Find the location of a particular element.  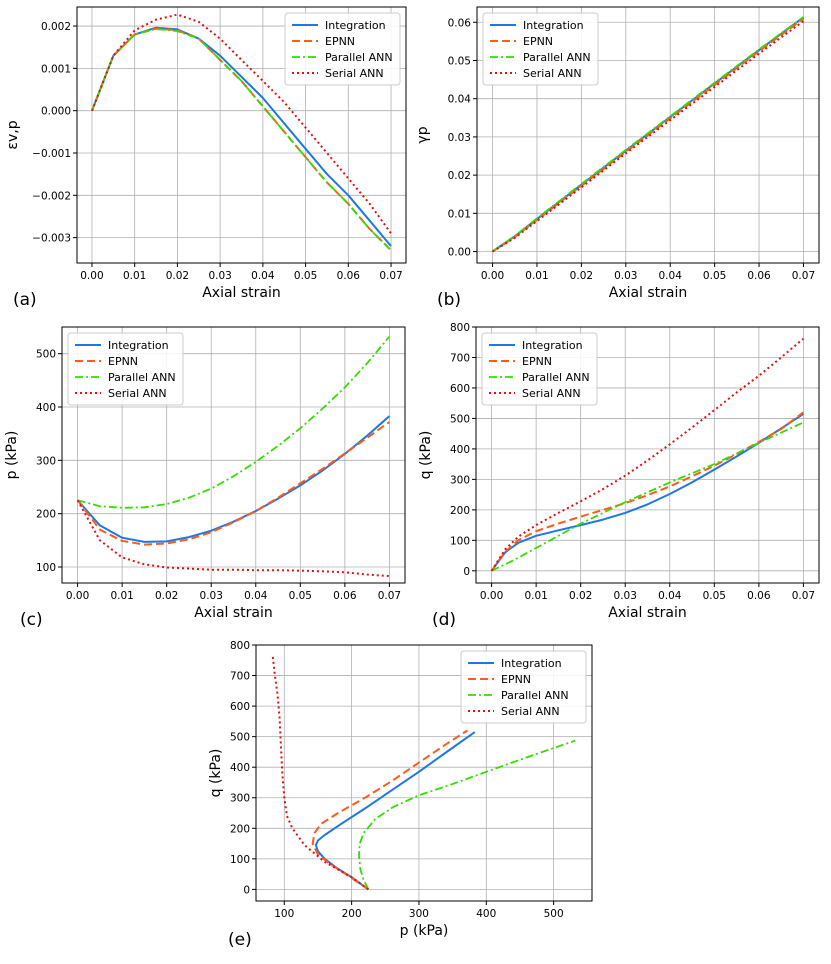

y-tick-label: 0.001 is located at coordinates (56, 69).